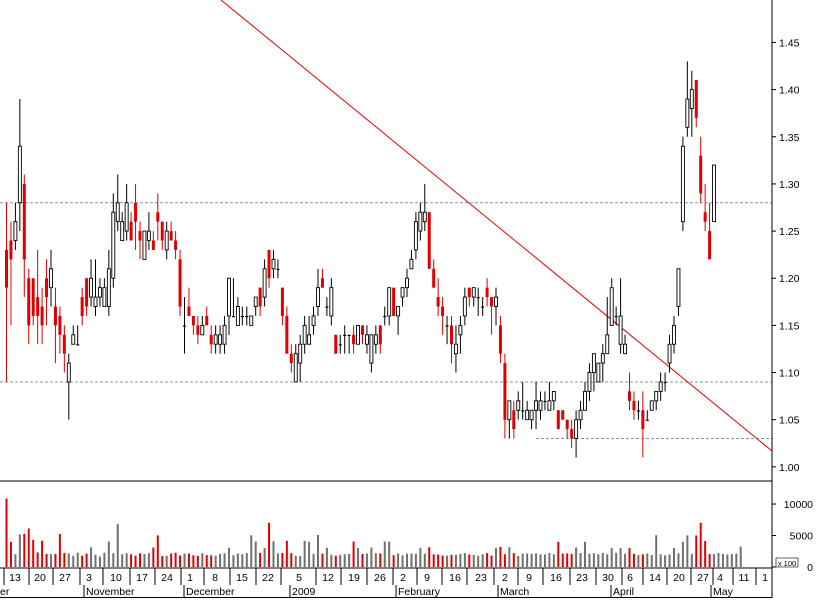 The height and width of the screenshot is (603, 817). I want to click on day-label: 11, so click(744, 578).